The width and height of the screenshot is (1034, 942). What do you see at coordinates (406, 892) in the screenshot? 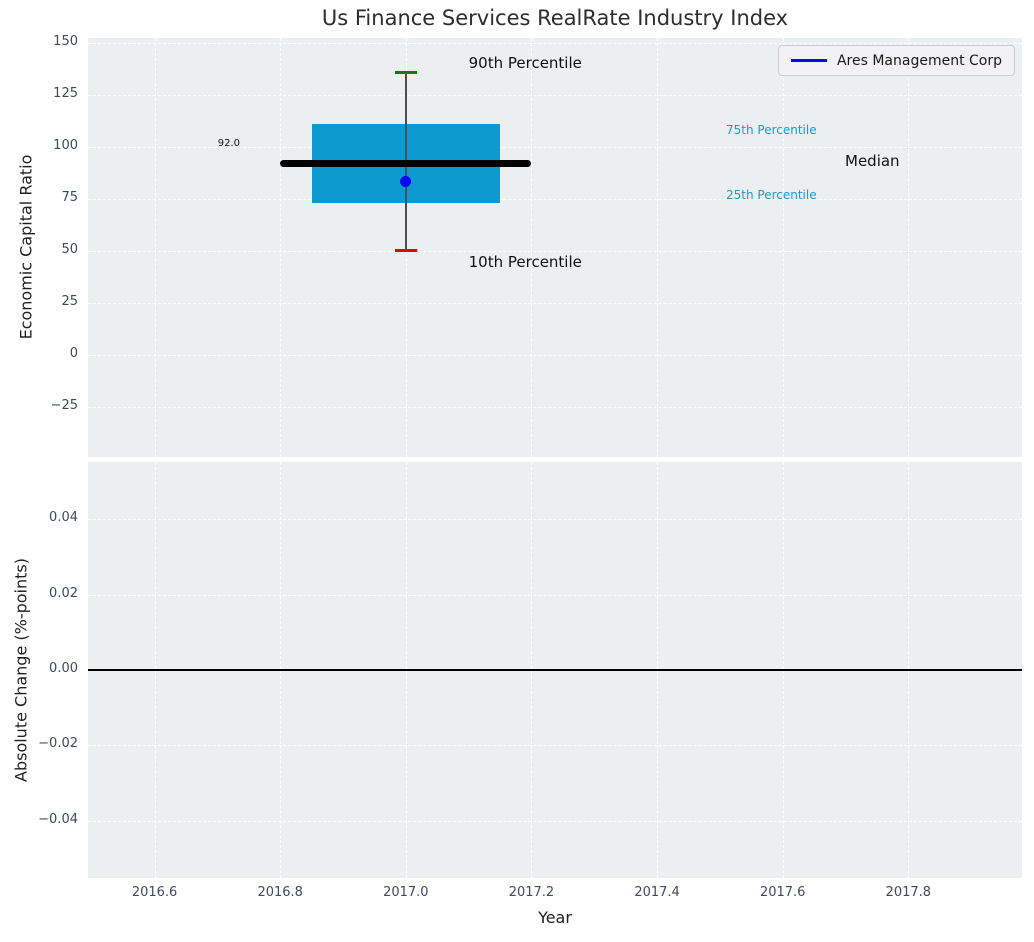
I see `xtick: 2017.0` at bounding box center [406, 892].